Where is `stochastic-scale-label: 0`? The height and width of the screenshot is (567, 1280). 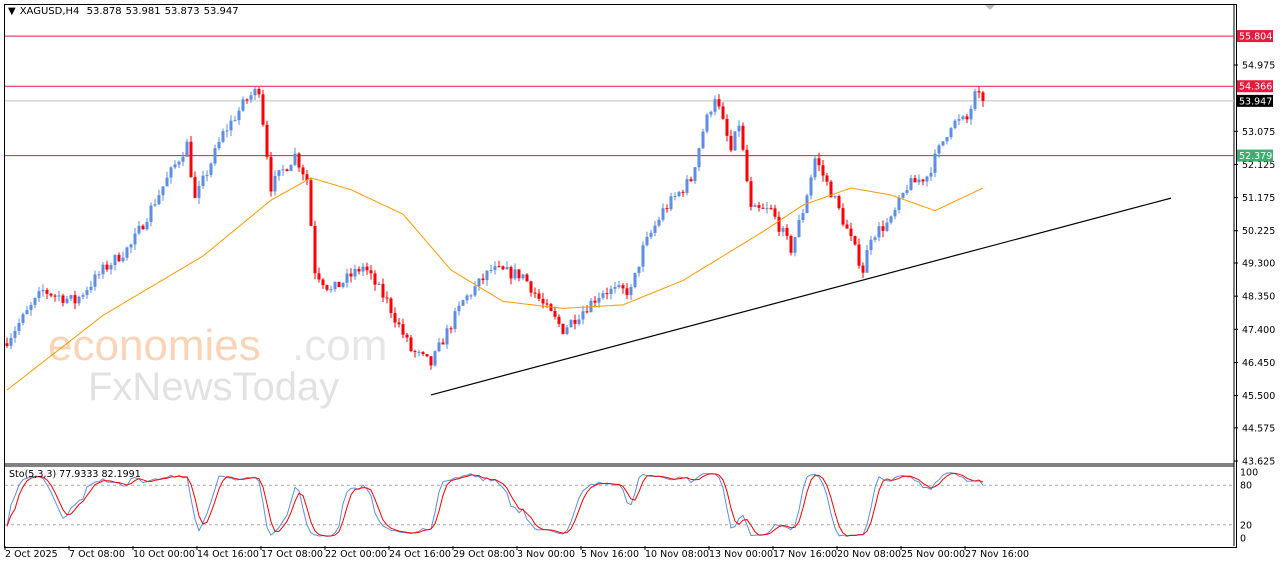
stochastic-scale-label: 0 is located at coordinates (1243, 539).